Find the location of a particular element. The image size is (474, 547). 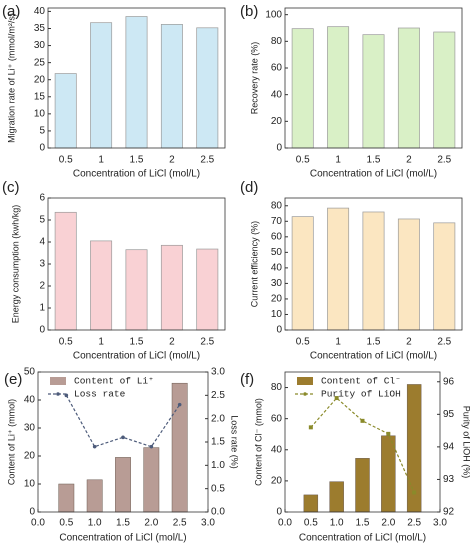

y-tick-label: 25 is located at coordinates (40, 62).